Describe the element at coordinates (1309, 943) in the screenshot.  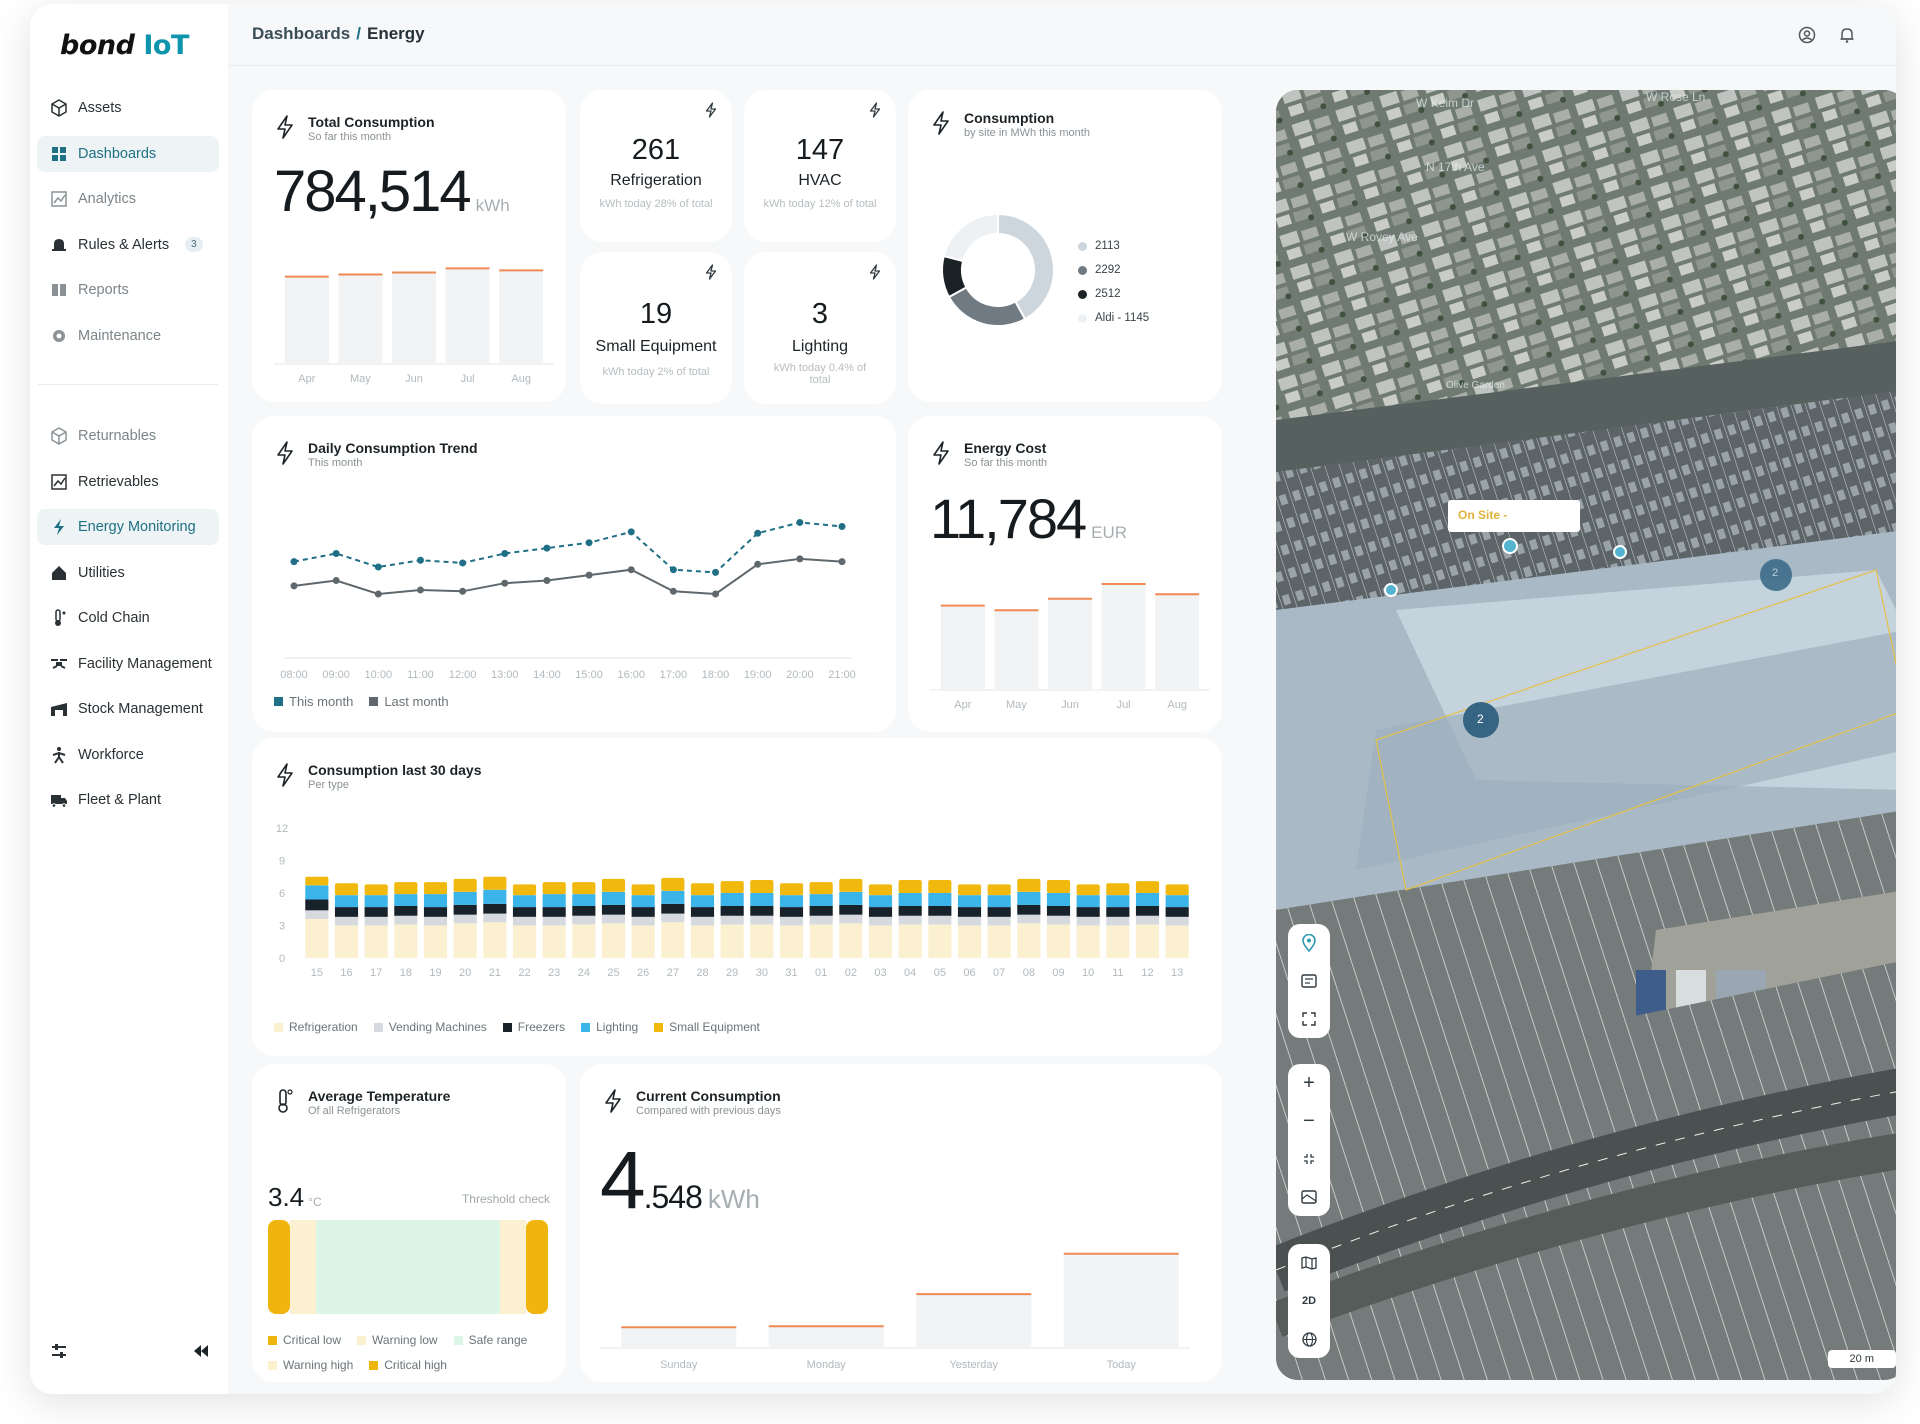
I see `location-pin-icon` at that location.